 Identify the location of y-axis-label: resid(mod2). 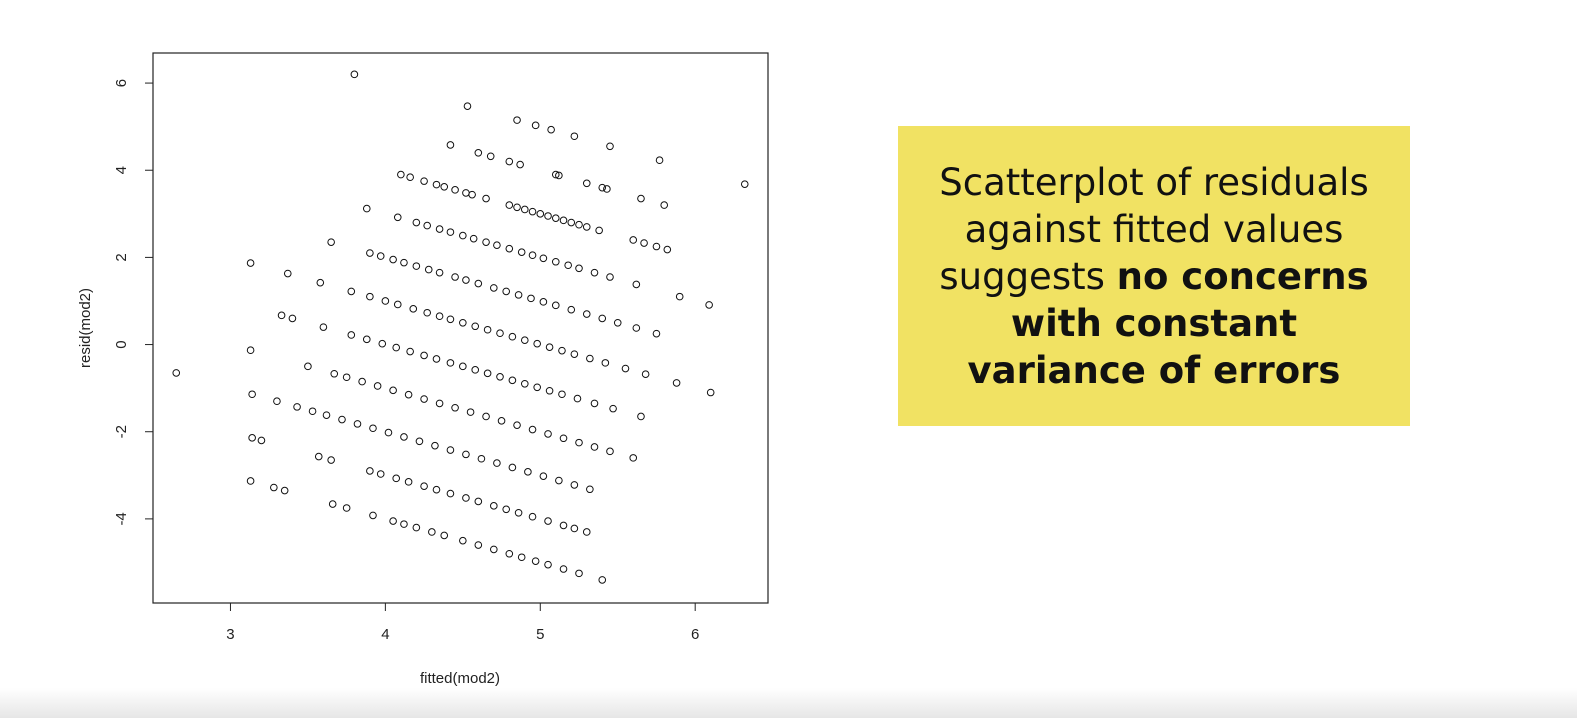
(85, 328).